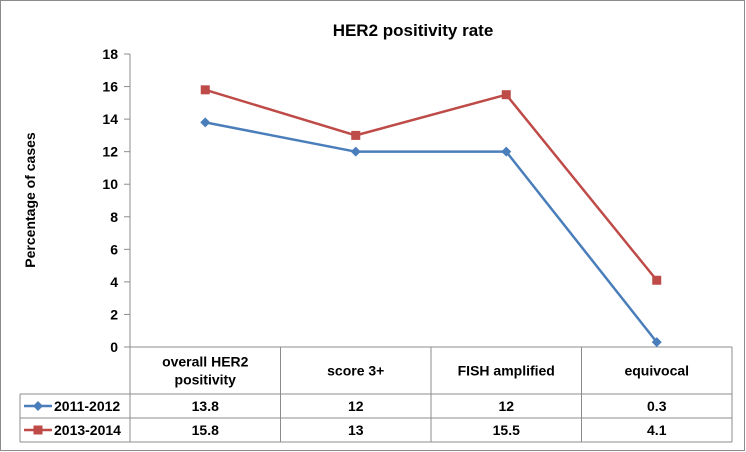 The width and height of the screenshot is (746, 452). What do you see at coordinates (657, 430) in the screenshot?
I see `table-cell: 4.1` at bounding box center [657, 430].